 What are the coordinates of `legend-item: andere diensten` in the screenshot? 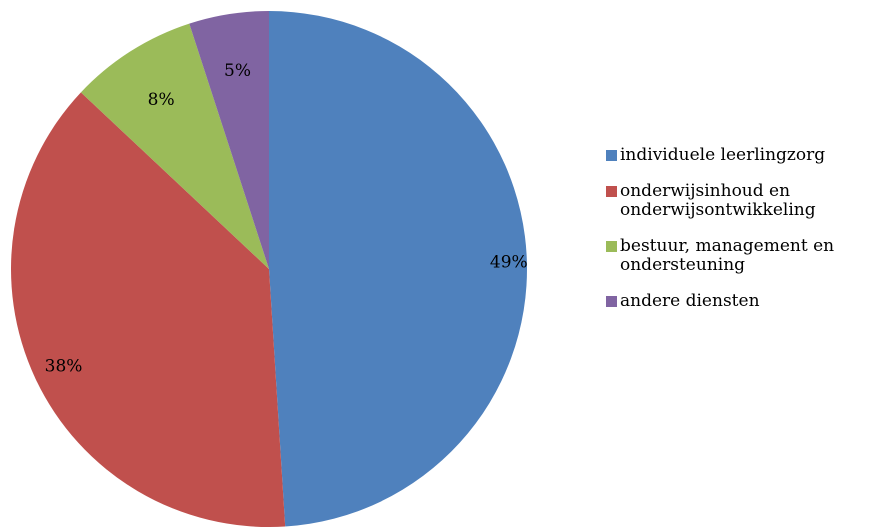 It's located at (741, 301).